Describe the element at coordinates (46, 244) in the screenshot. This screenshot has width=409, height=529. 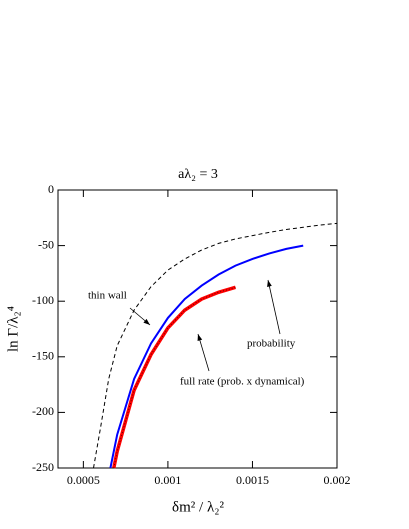
I see `y-tick-label: -50` at that location.